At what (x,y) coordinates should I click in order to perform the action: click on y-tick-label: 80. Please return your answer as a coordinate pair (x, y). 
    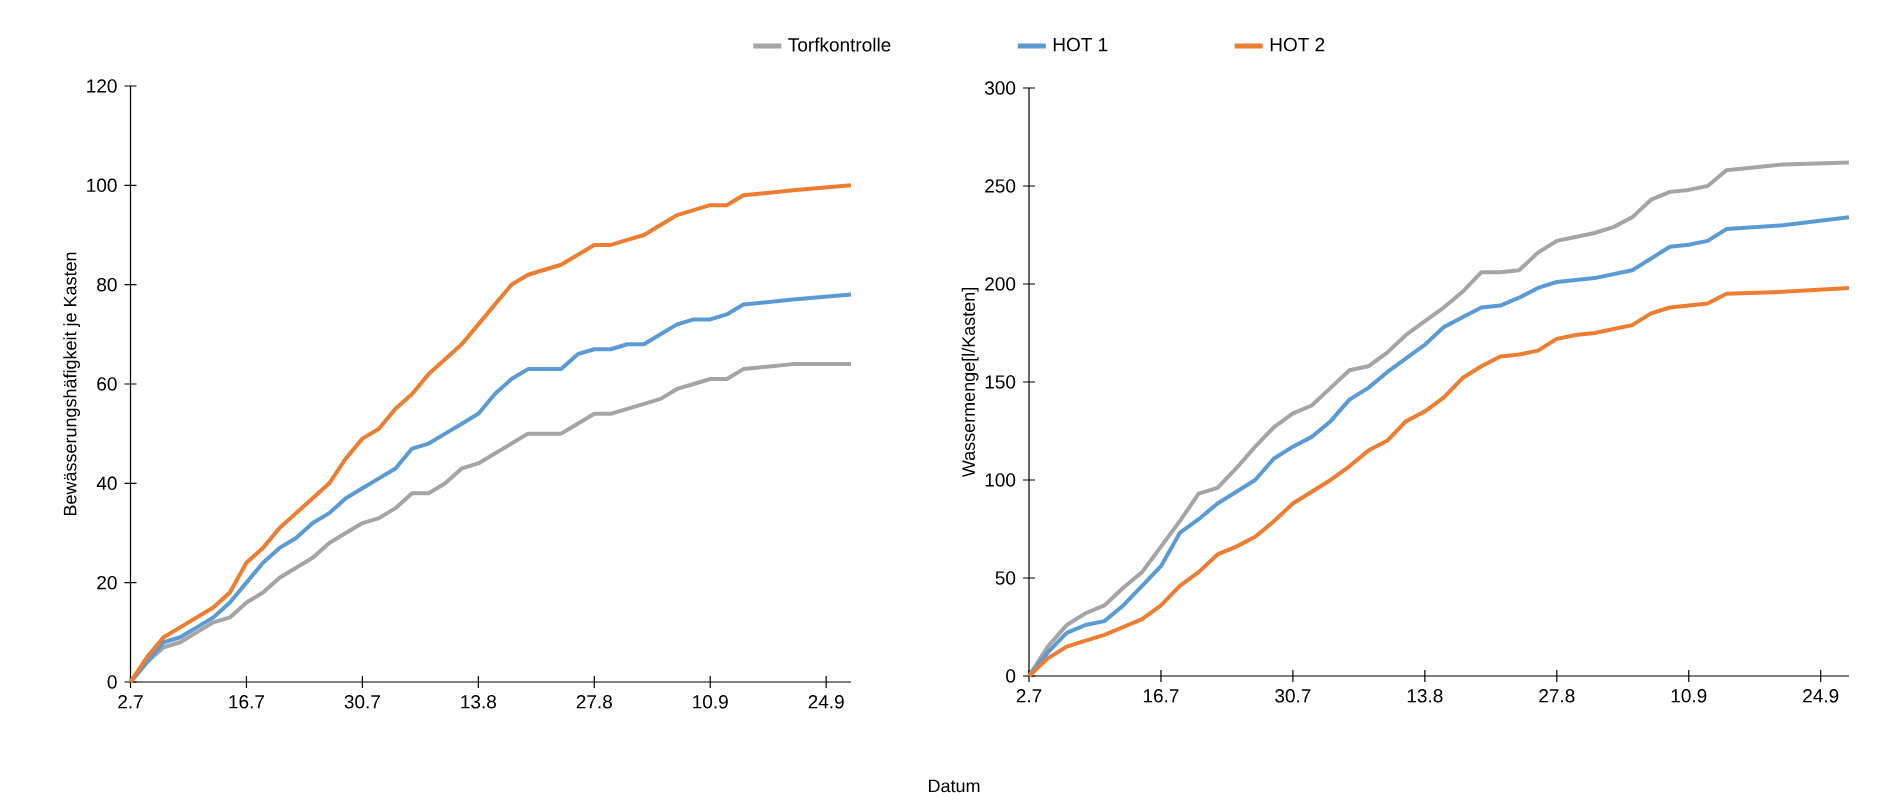
    Looking at the image, I should click on (107, 284).